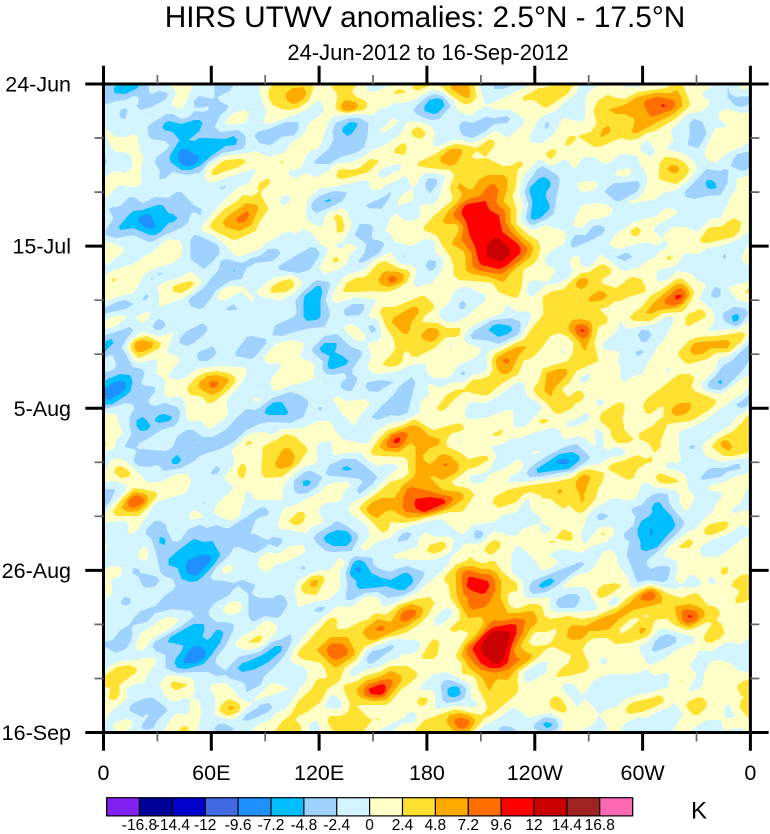 The height and width of the screenshot is (834, 770). I want to click on svg-text: -7.2, so click(271, 825).